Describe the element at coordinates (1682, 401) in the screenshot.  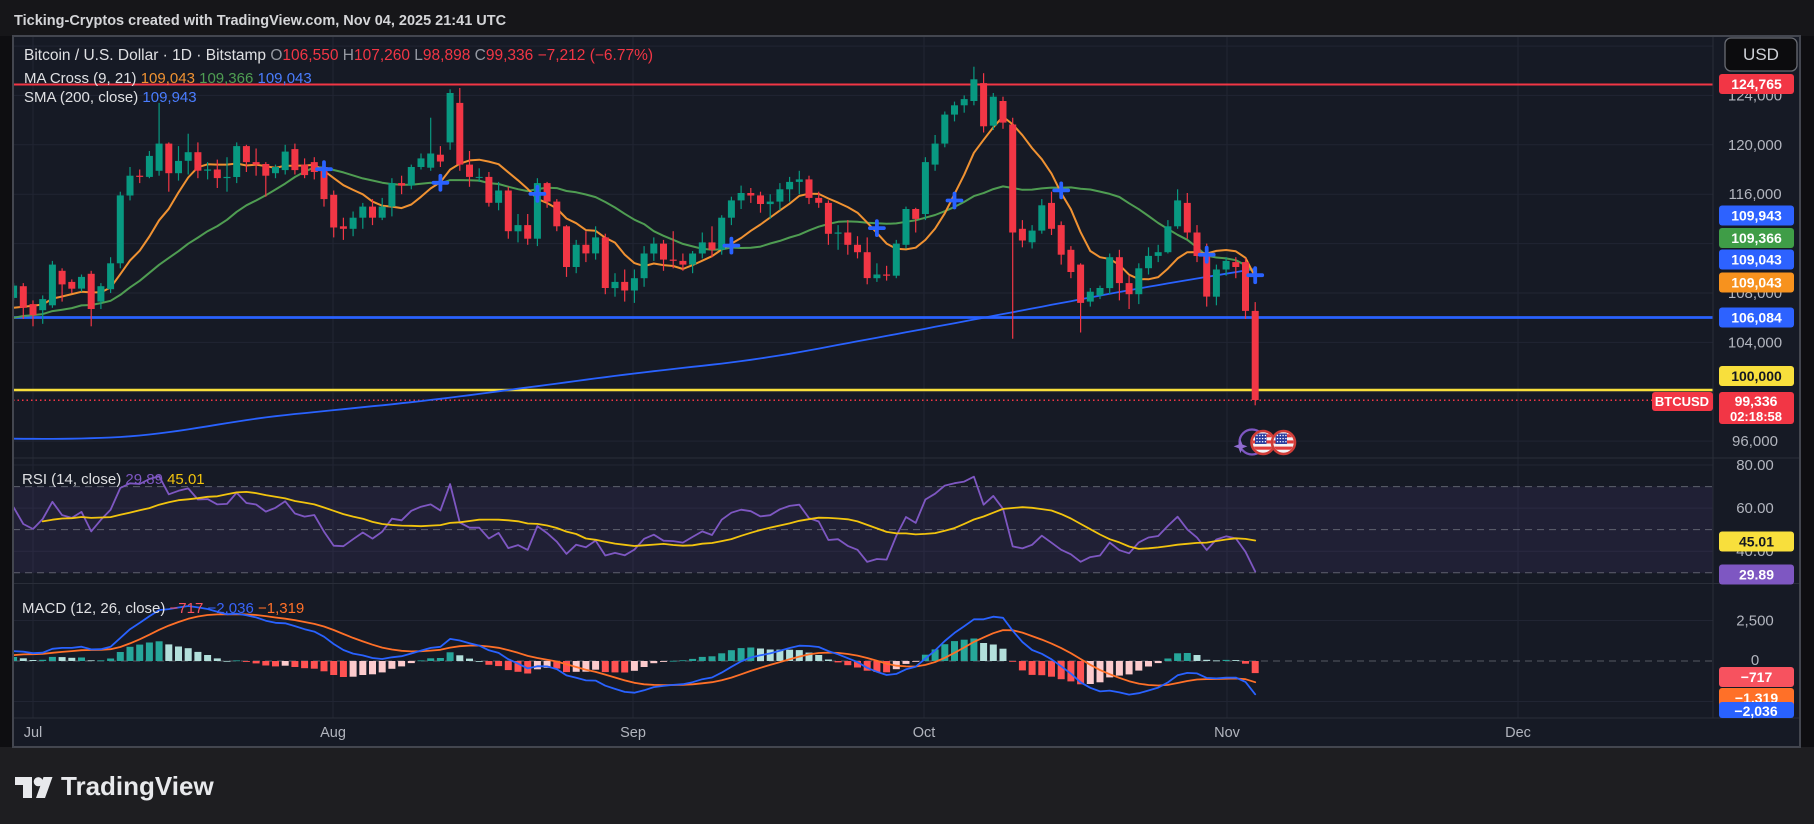
I see `svg-text: BTCUSD` at that location.